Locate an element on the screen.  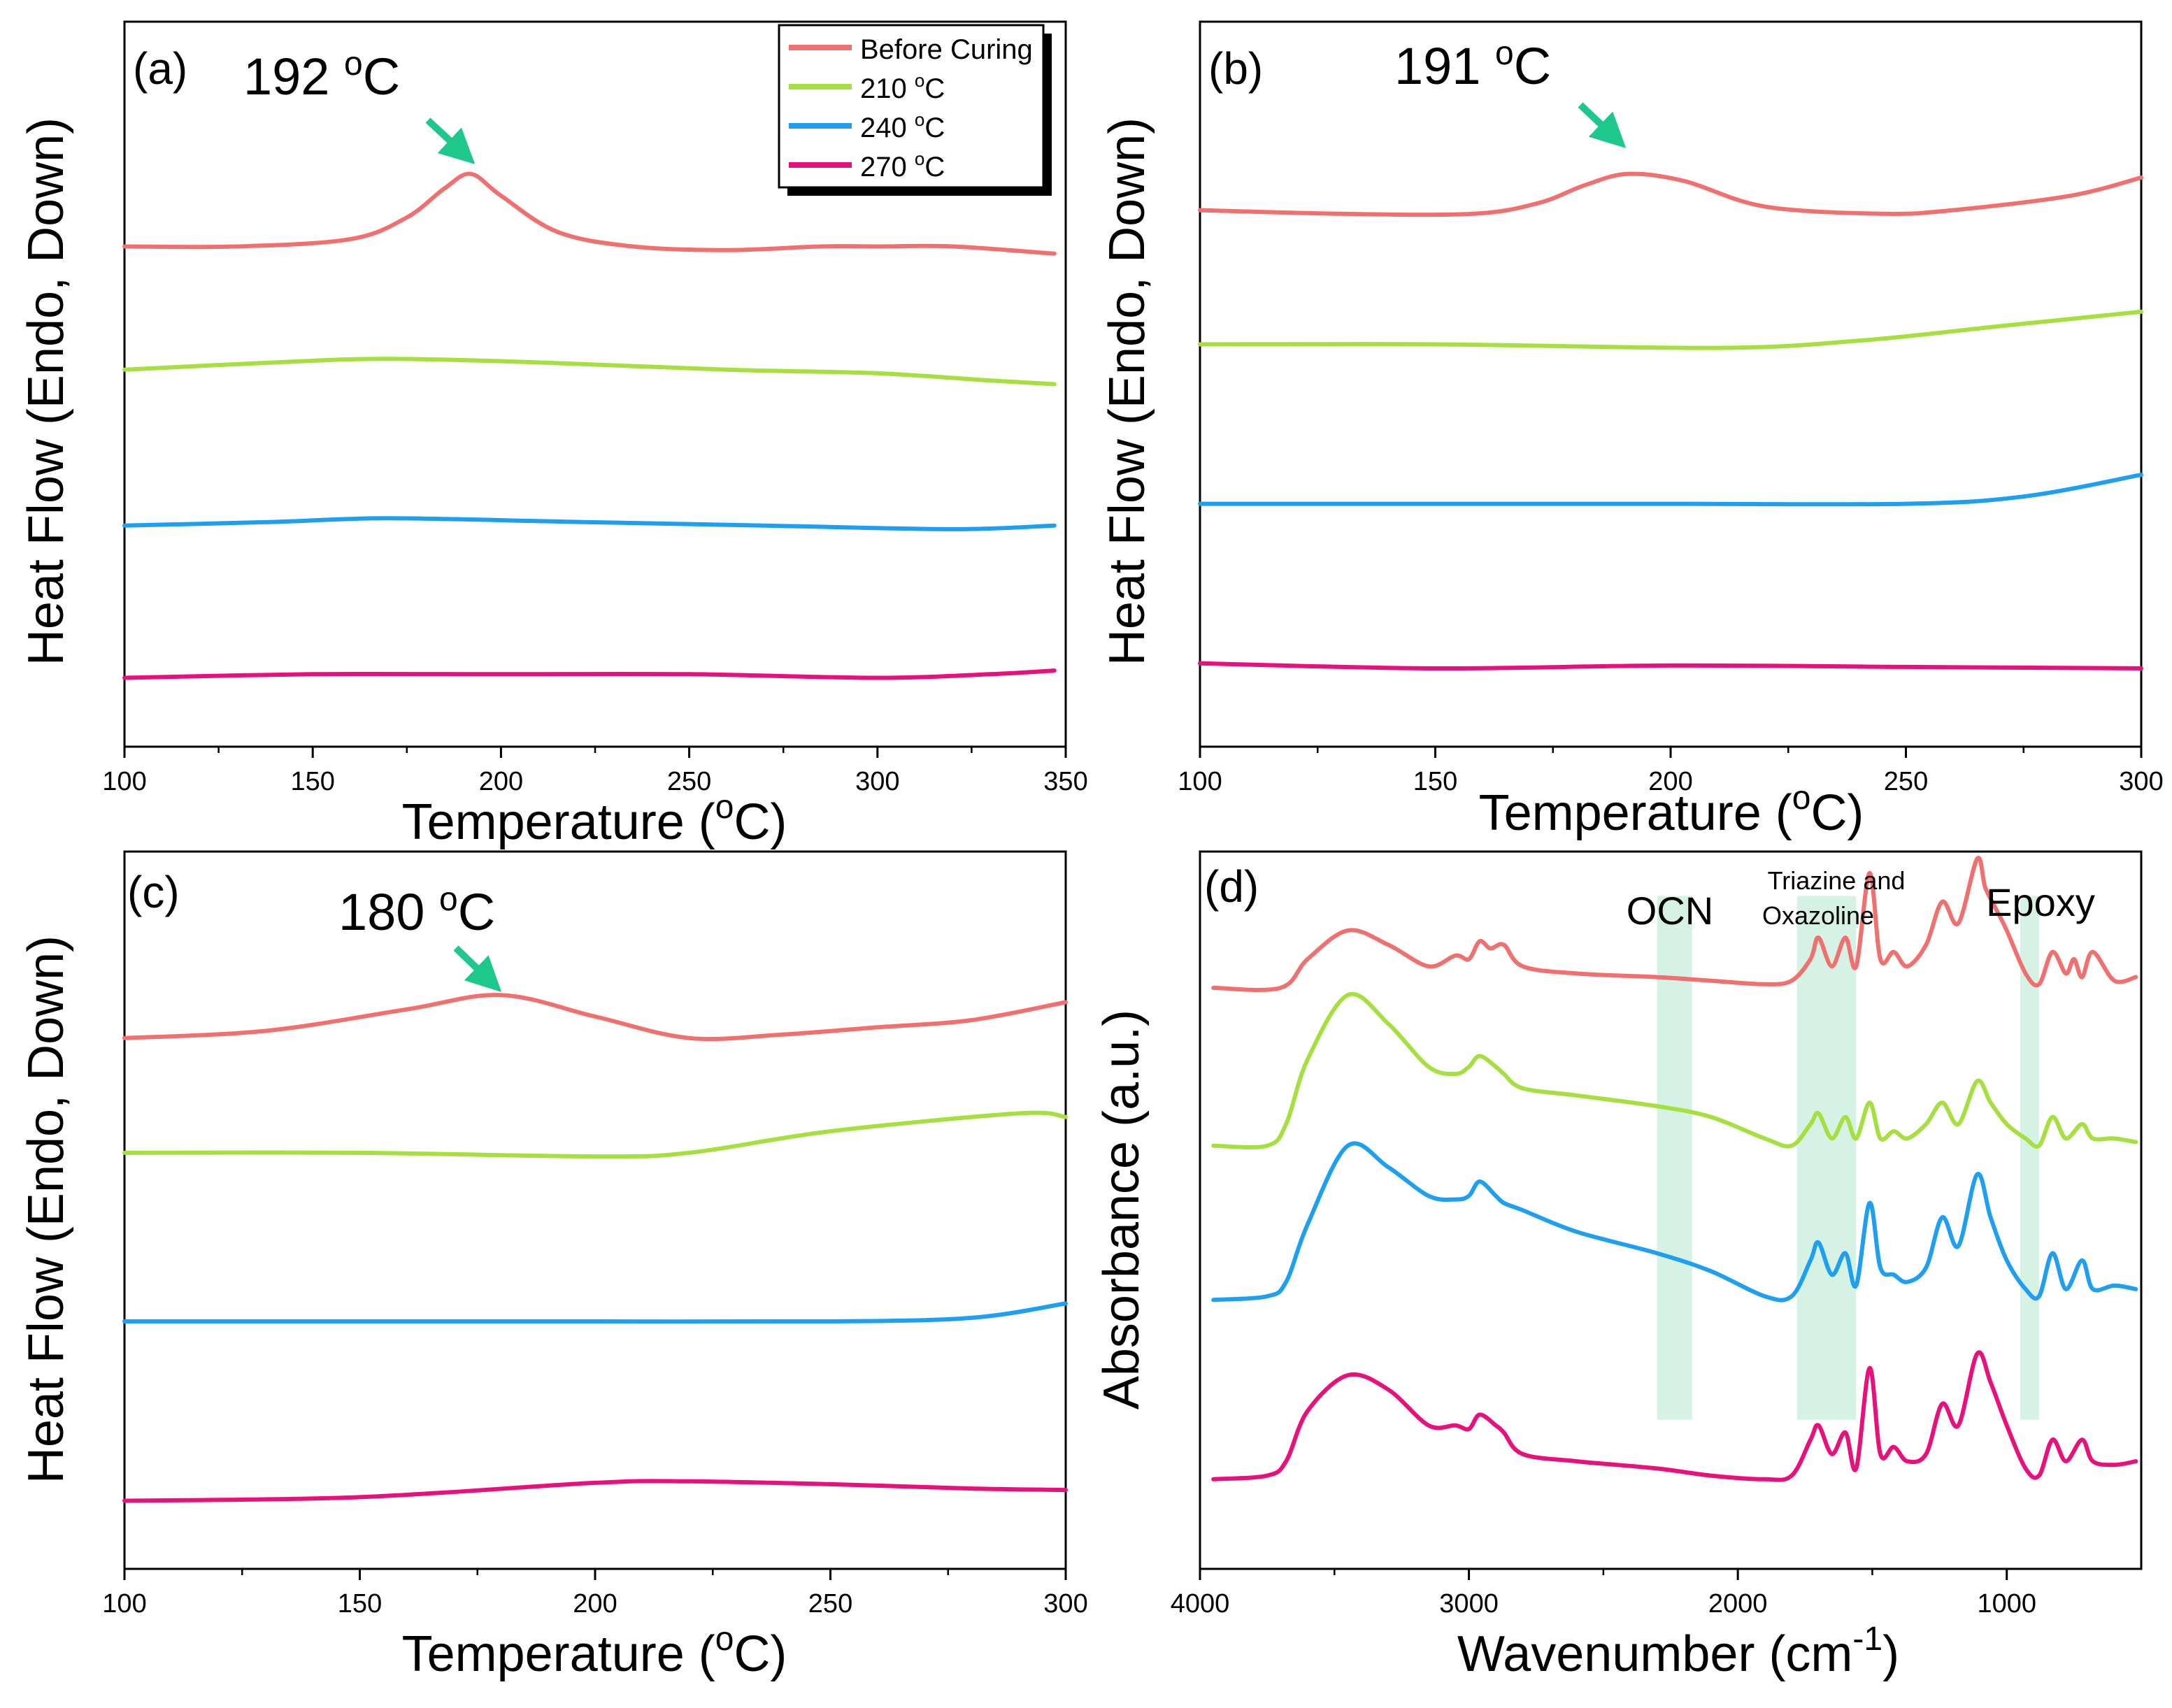
series-line-d-before is located at coordinates (1674, 924).